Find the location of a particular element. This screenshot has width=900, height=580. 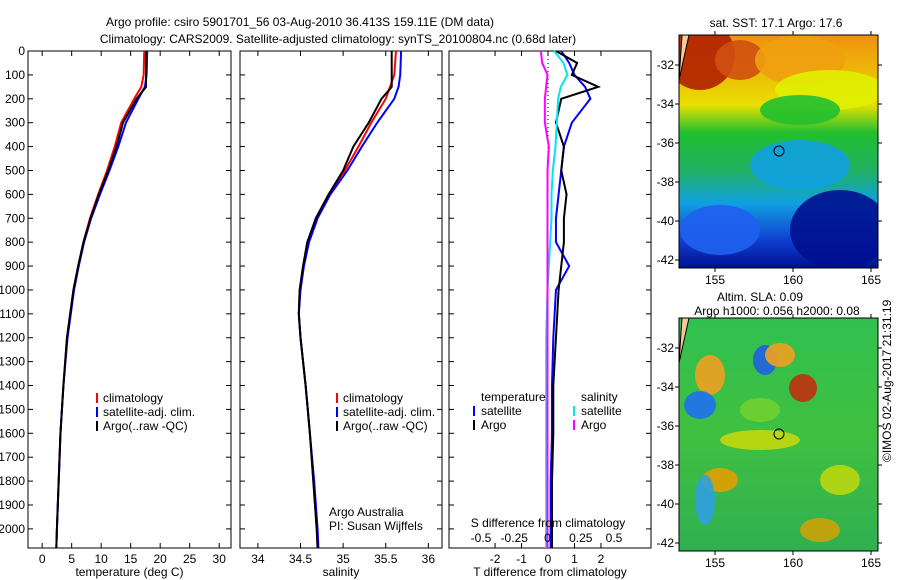

series-temperature-satellite is located at coordinates (570, 299).